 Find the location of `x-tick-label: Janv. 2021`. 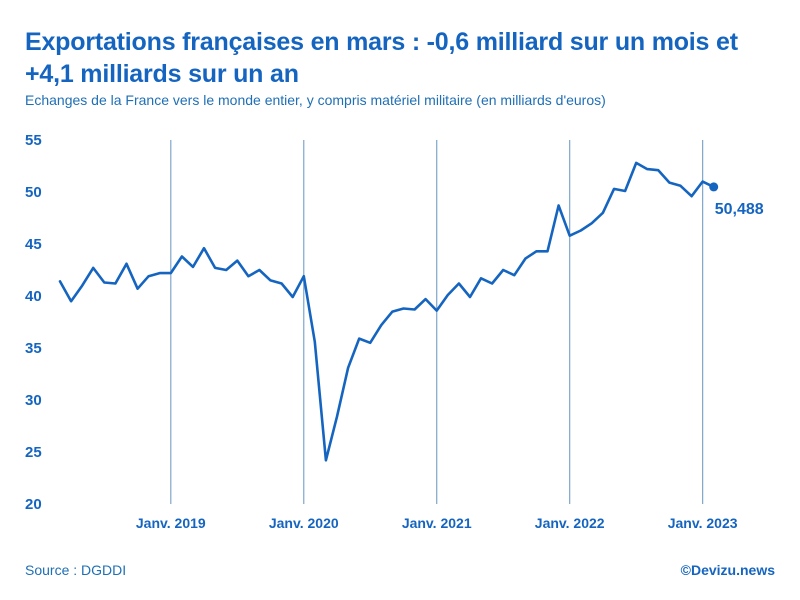

x-tick-label: Janv. 2021 is located at coordinates (437, 523).